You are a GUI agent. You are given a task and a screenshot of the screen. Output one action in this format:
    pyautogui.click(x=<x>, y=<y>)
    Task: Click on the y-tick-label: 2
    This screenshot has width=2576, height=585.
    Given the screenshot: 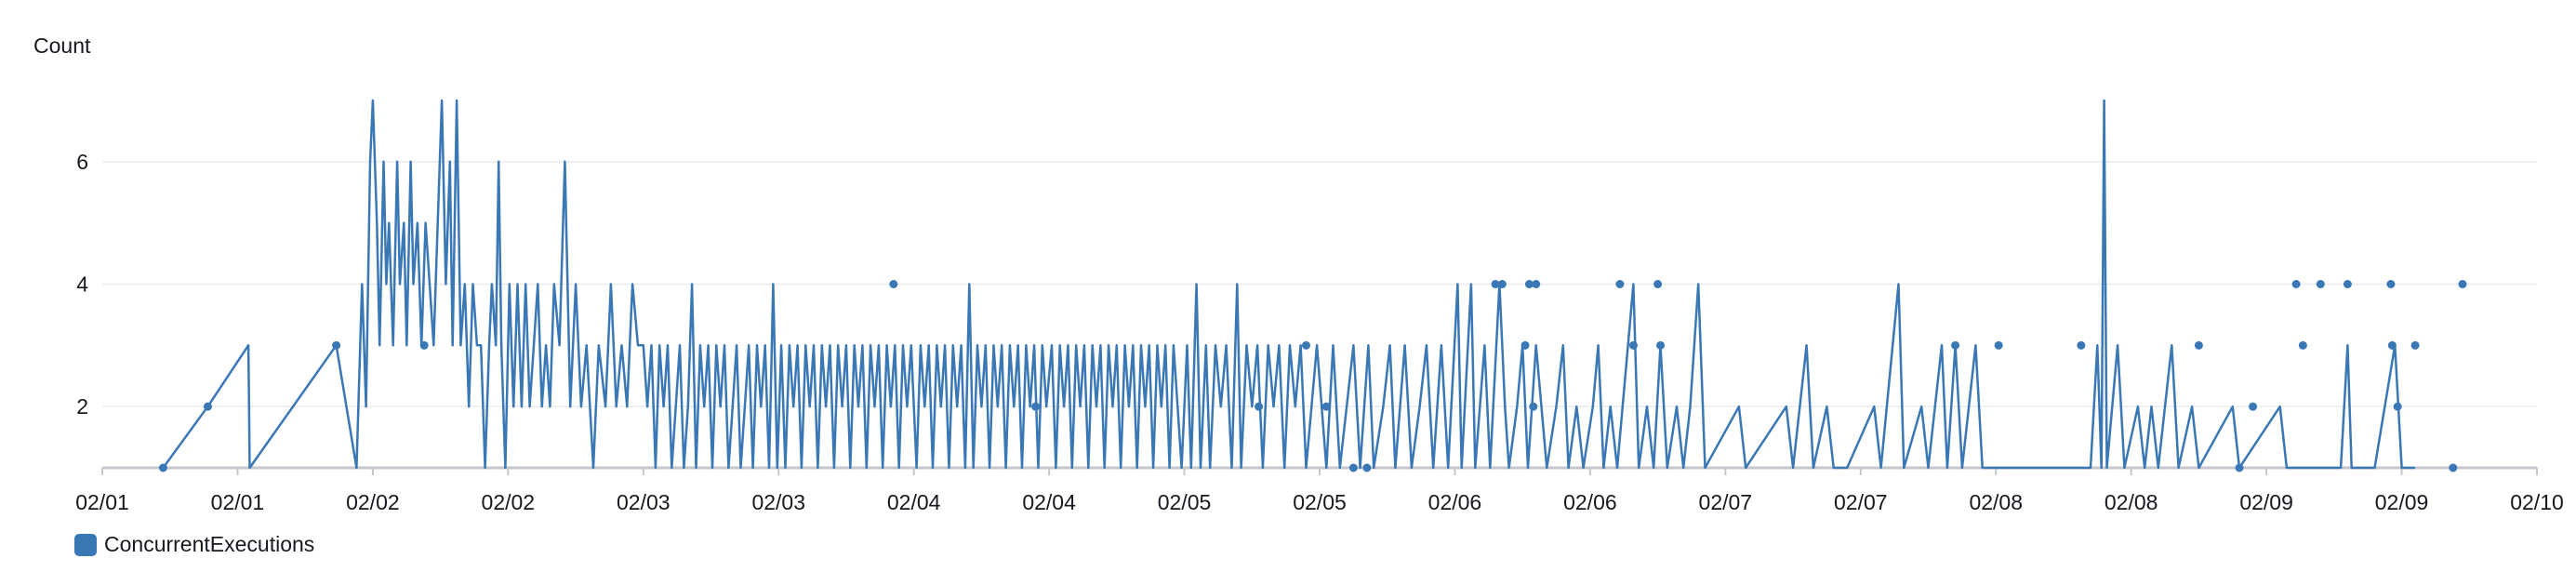 What is the action you would take?
    pyautogui.click(x=82, y=406)
    